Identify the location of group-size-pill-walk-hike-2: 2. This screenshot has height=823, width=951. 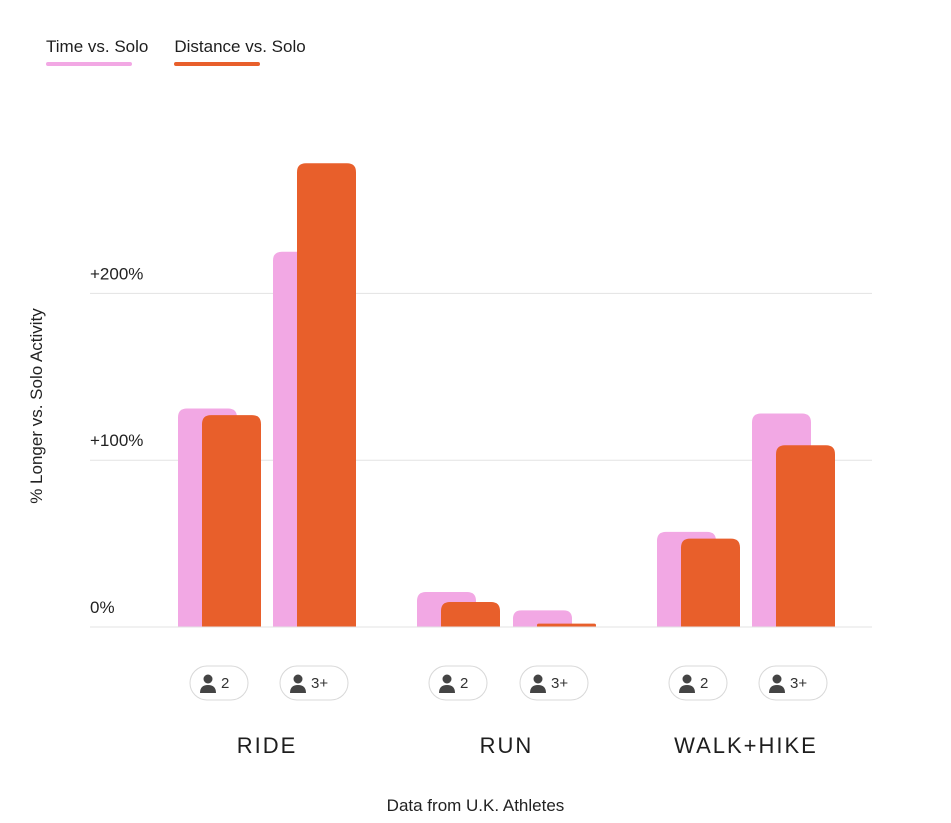
(698, 683).